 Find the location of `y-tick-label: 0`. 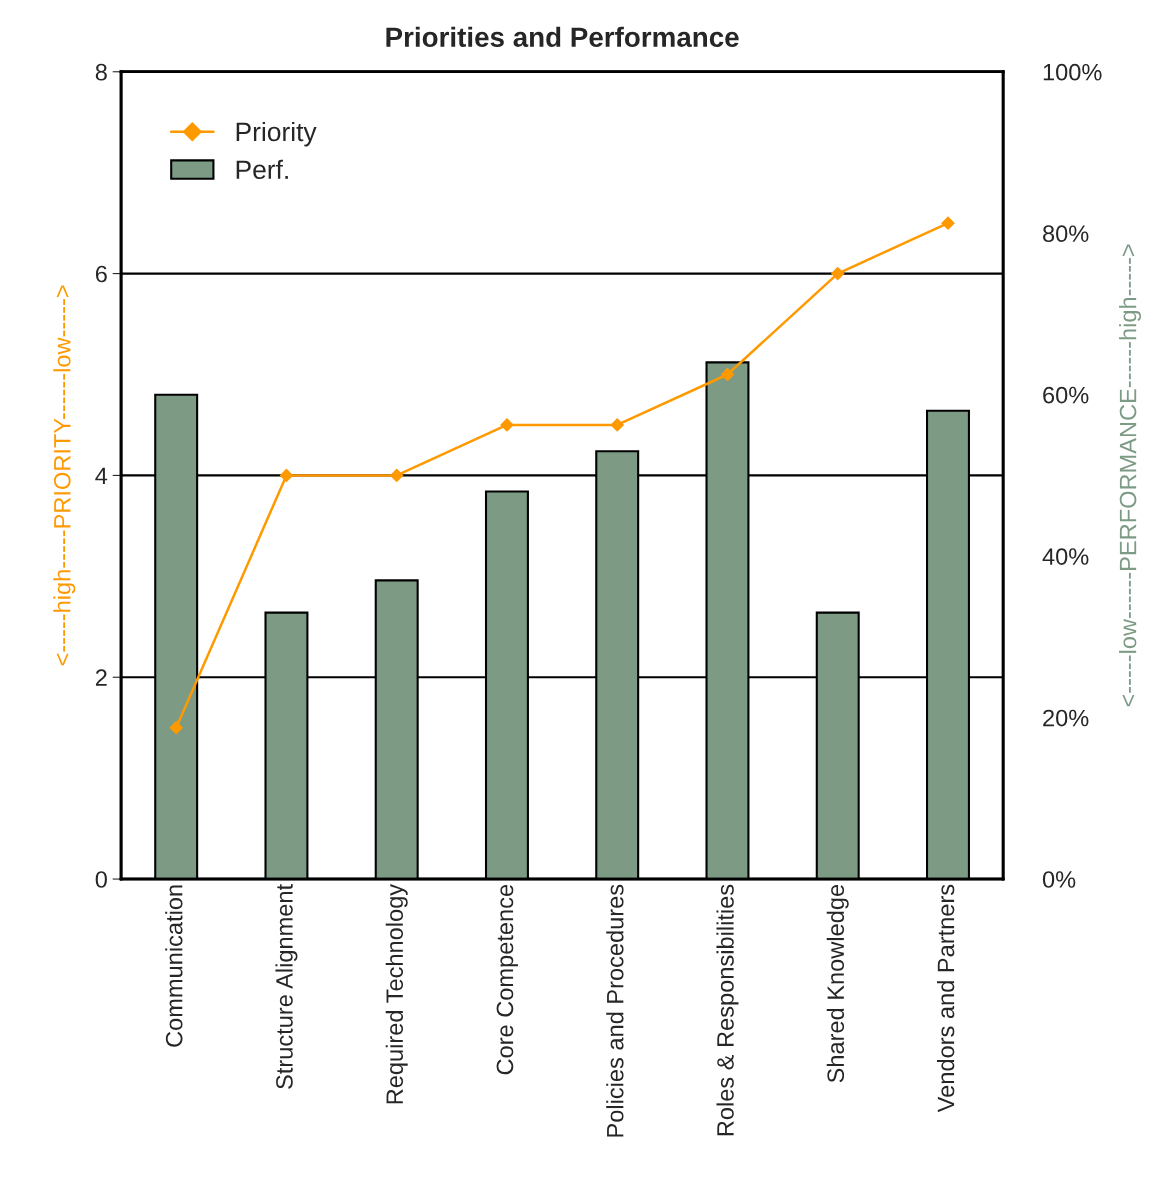

y-tick-label: 0 is located at coordinates (101, 879).